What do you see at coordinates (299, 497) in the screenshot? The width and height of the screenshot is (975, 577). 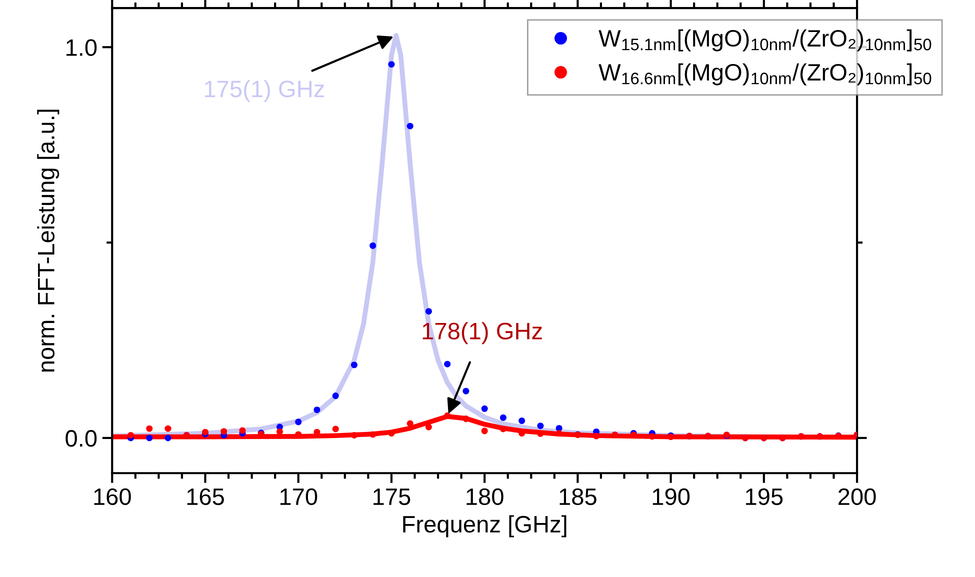 I see `x-tick-label: 170` at bounding box center [299, 497].